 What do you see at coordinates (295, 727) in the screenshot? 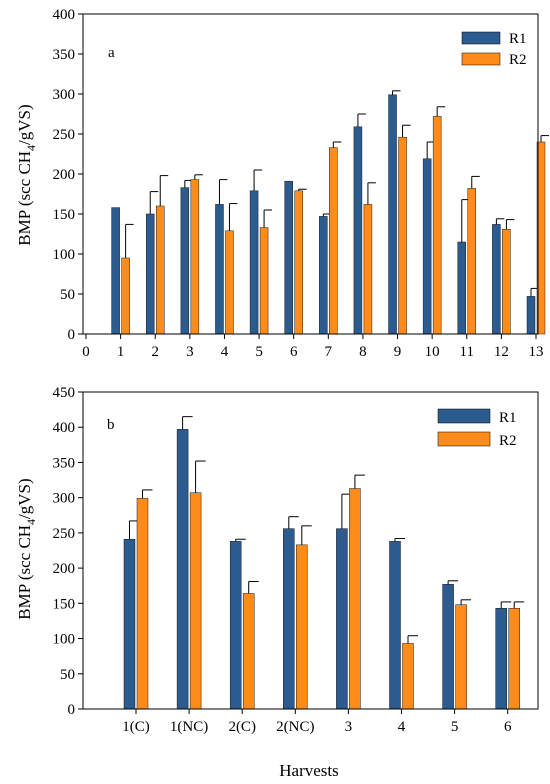
I see `x-tick-label: 2(NC)` at bounding box center [295, 727].